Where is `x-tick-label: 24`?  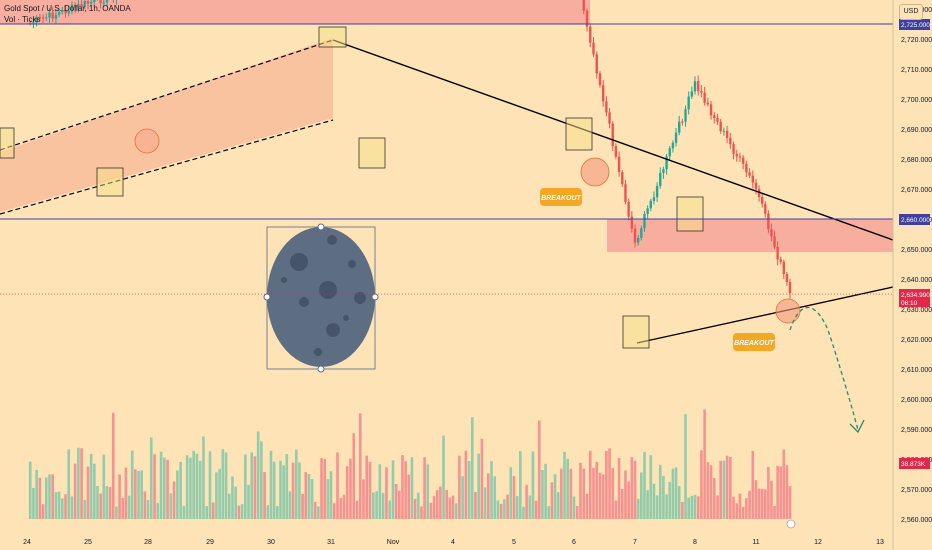 x-tick-label: 24 is located at coordinates (27, 542).